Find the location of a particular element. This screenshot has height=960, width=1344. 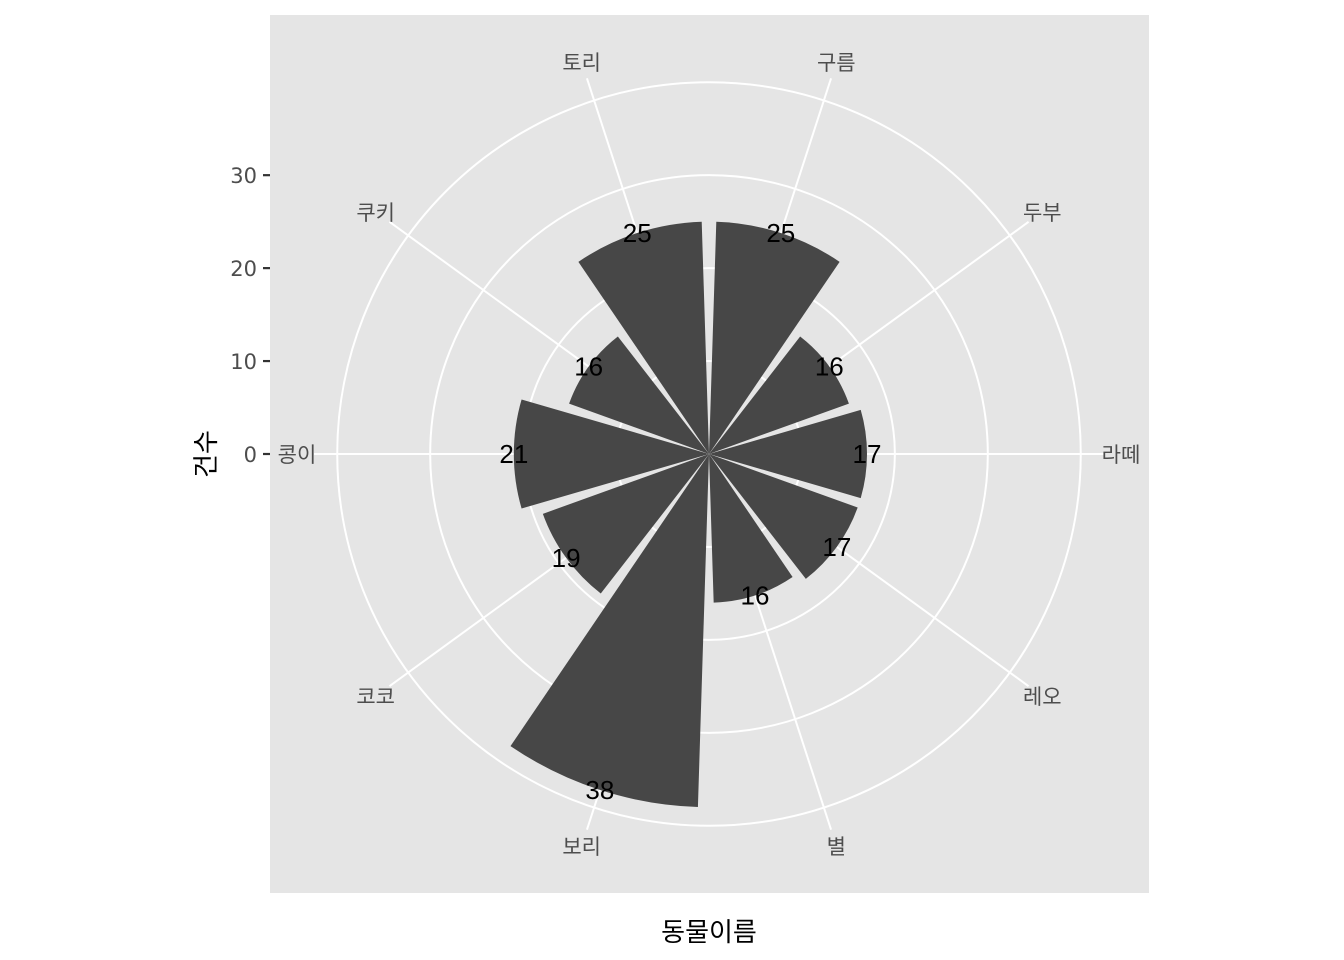

y-tick-label: 30 is located at coordinates (243, 176).